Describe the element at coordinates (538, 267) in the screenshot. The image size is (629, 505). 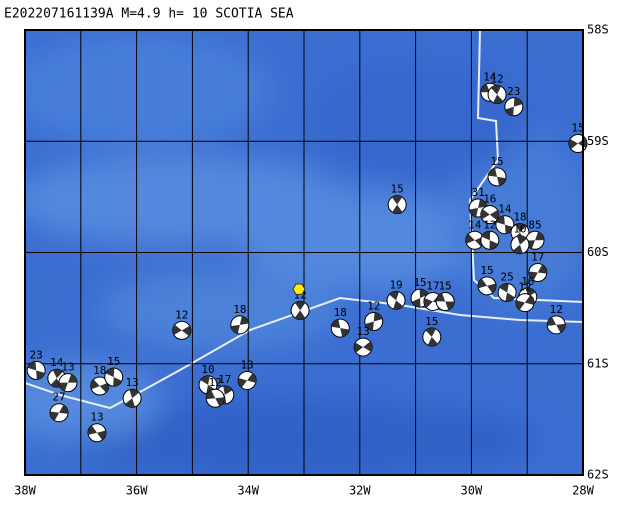
I see `focal-mechanism: 17` at that location.